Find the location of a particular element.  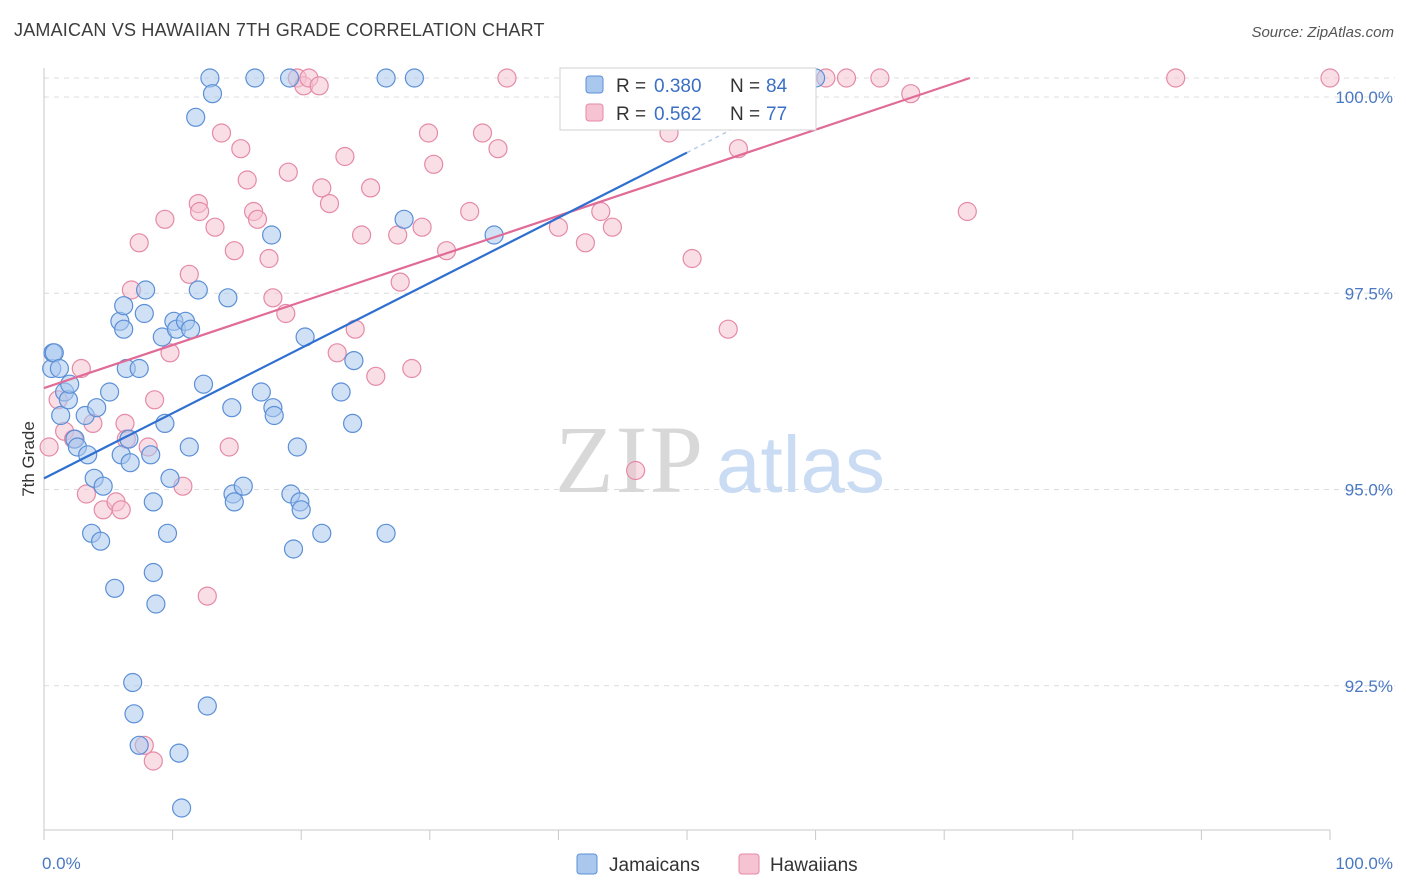

x-ticks is located at coordinates (687, 835).